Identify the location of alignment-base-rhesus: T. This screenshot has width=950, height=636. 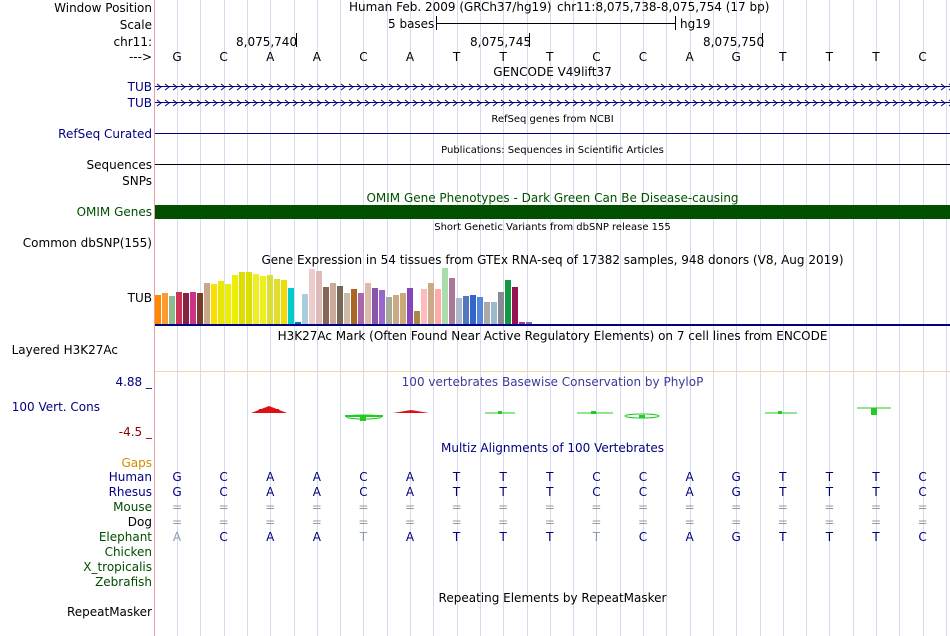
(783, 492).